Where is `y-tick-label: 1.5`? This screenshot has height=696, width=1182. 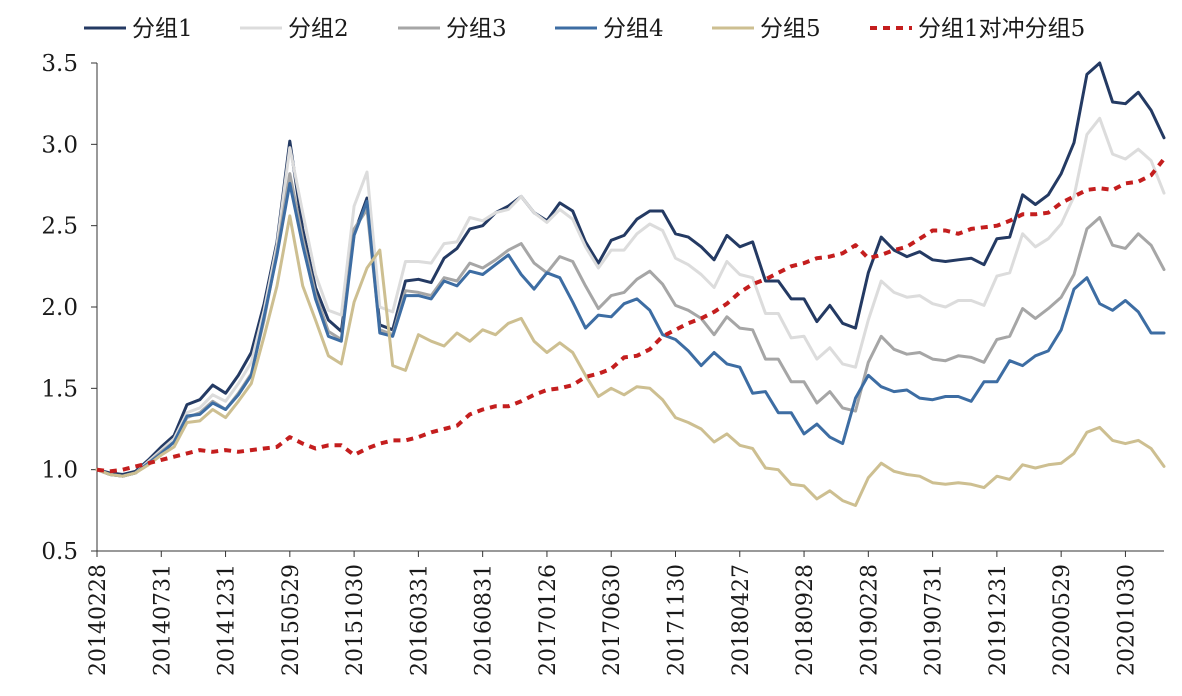 y-tick-label: 1.5 is located at coordinates (59, 389).